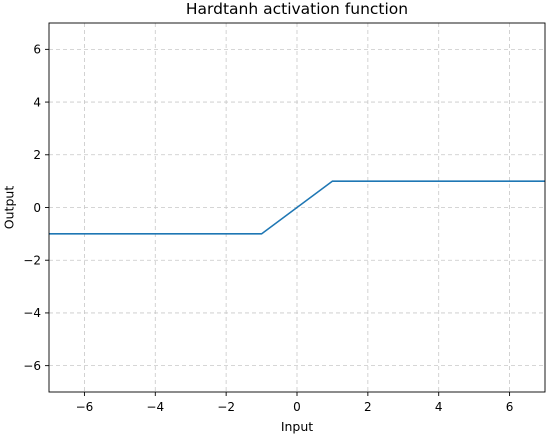 Image resolution: width=546 pixels, height=434 pixels. Describe the element at coordinates (226, 407) in the screenshot. I see `x-tick-label: −2` at that location.